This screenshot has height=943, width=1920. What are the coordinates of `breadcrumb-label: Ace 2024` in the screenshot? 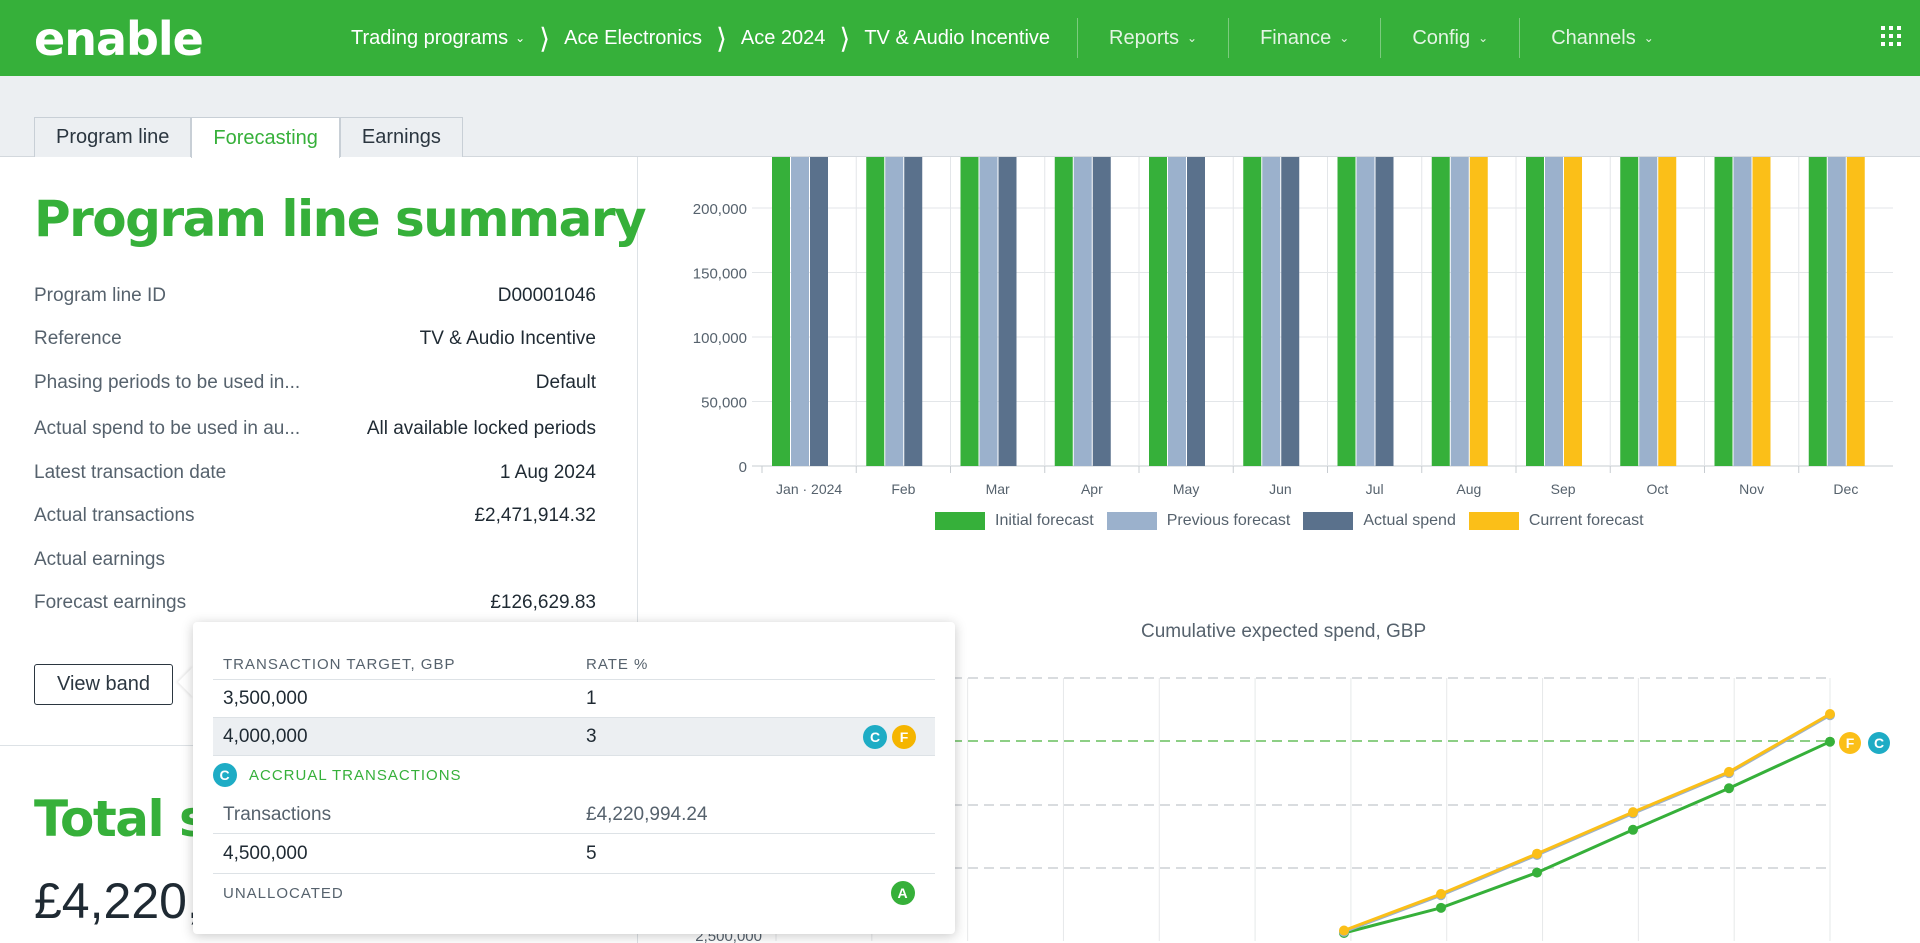 It's located at (783, 37).